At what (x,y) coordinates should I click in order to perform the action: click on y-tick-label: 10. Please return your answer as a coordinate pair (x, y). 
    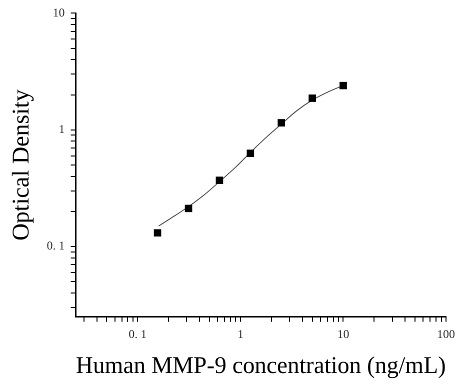
    Looking at the image, I should click on (58, 12).